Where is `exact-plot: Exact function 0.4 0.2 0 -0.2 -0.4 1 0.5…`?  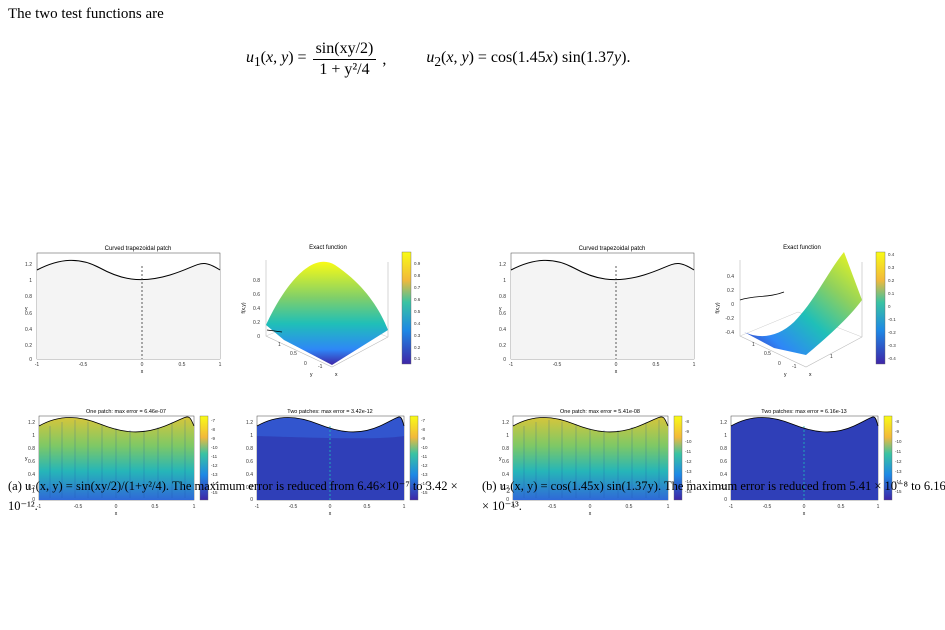
exact-plot: Exact function 0.4 0.2 0 -0.2 -0.4 1 0.5… is located at coordinates (805, 311).